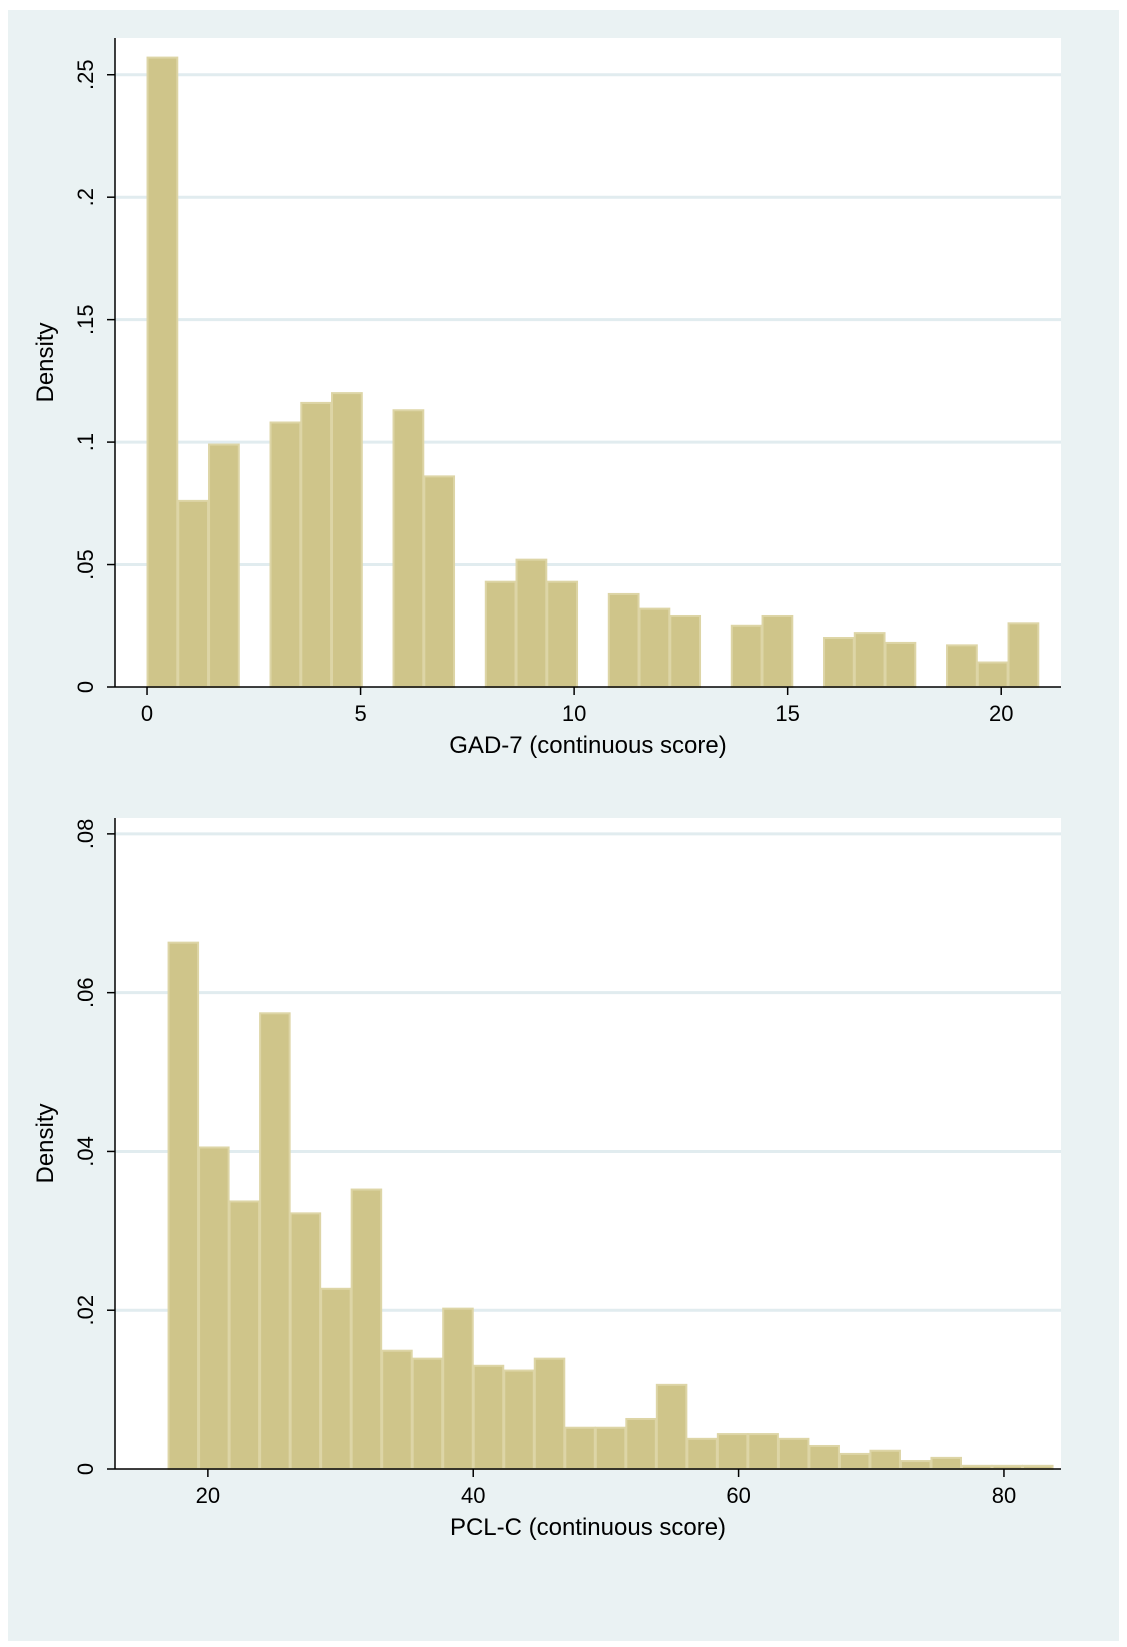 This screenshot has height=1647, width=1127. What do you see at coordinates (85, 1310) in the screenshot?
I see `y-tick-label: .02` at bounding box center [85, 1310].